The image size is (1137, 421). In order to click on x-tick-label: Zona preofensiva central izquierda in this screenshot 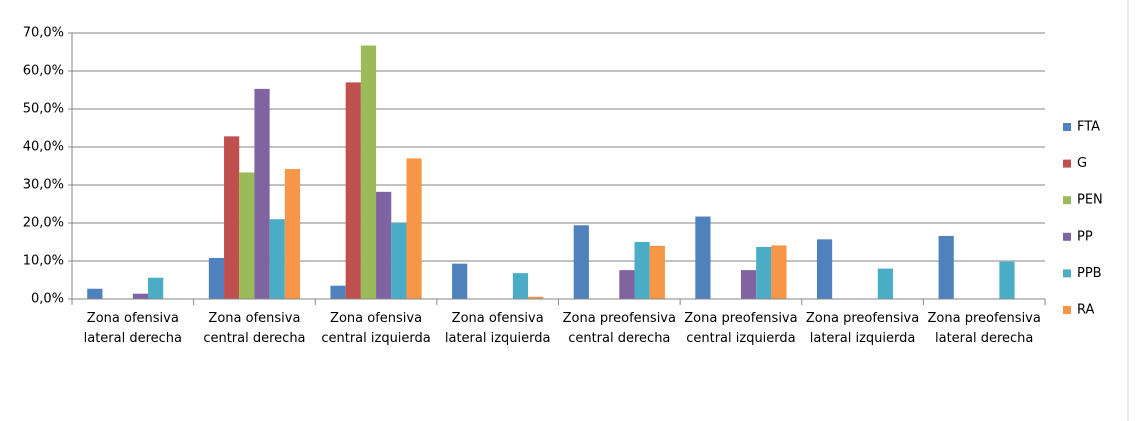, I will do `click(741, 328)`.